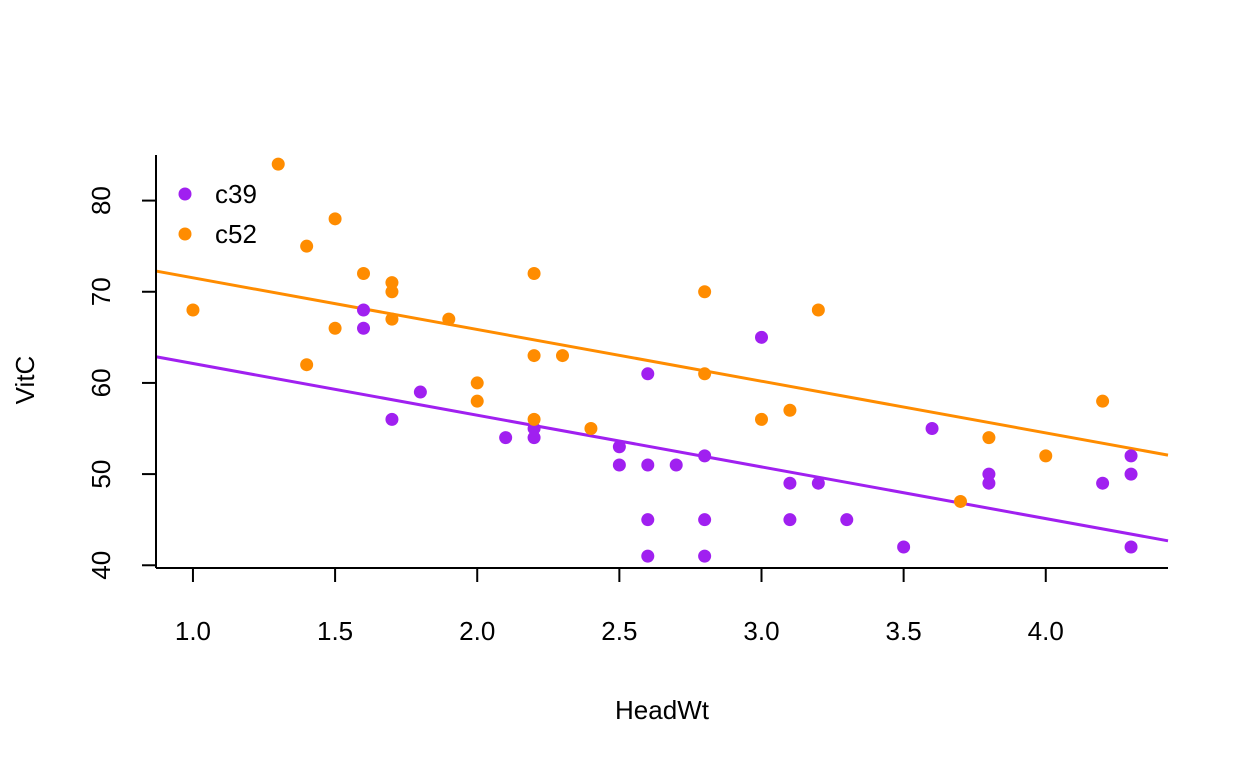 The width and height of the screenshot is (1248, 768). Describe the element at coordinates (904, 631) in the screenshot. I see `x-tick-label: 3.5` at that location.